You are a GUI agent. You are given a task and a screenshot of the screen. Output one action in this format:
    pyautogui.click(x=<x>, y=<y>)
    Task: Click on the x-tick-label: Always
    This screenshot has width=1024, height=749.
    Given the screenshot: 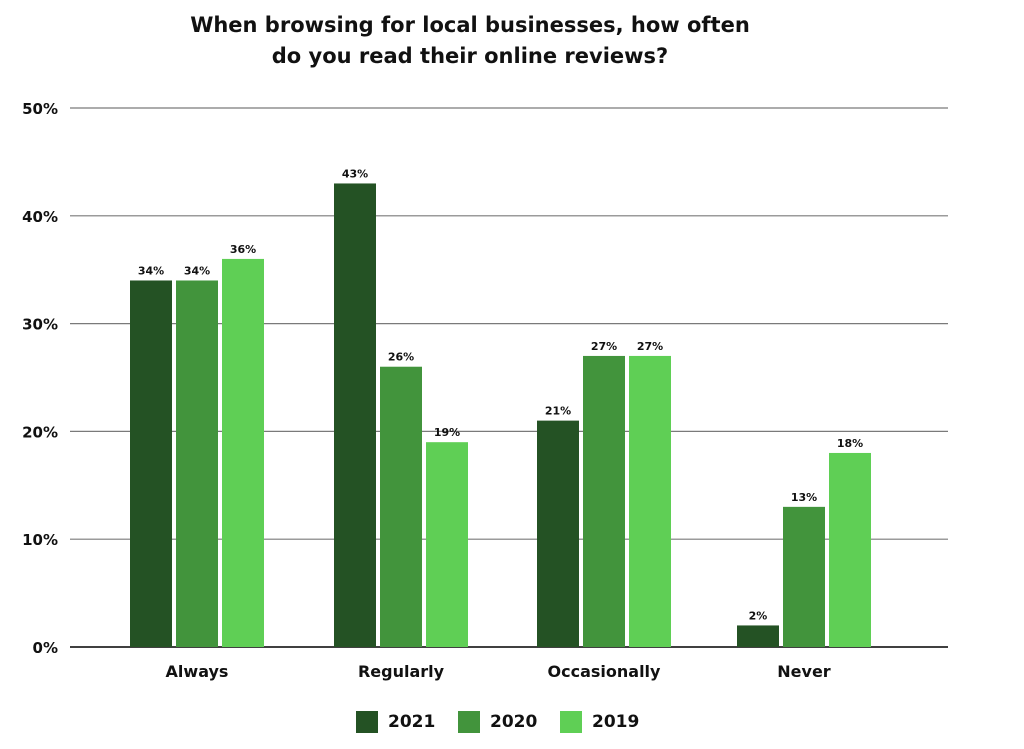 What is the action you would take?
    pyautogui.click(x=197, y=671)
    